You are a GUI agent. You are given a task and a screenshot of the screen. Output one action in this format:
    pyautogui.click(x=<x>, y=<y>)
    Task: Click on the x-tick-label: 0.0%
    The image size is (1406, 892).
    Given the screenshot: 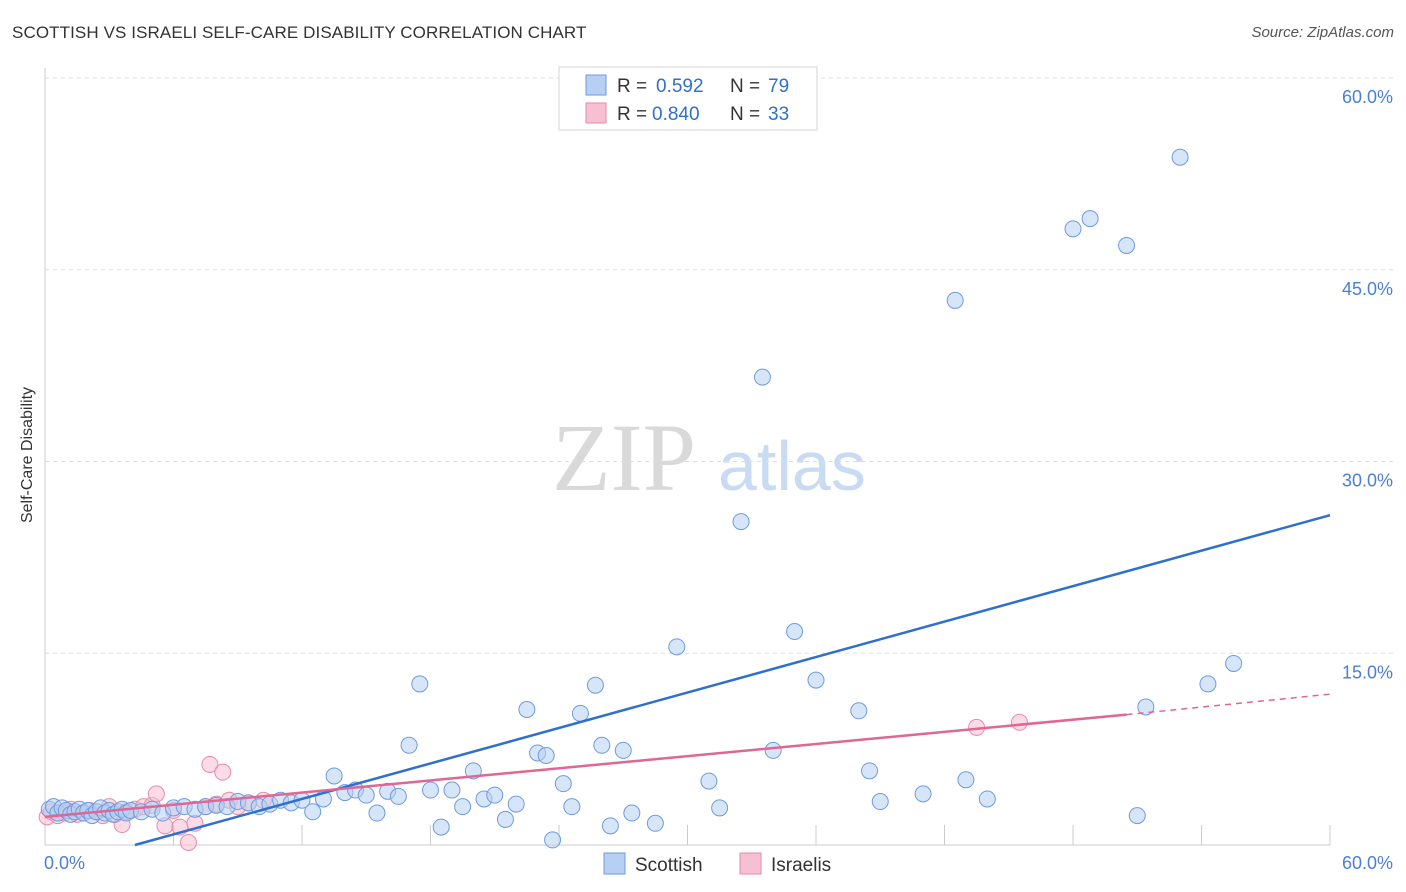 What is the action you would take?
    pyautogui.click(x=64, y=863)
    